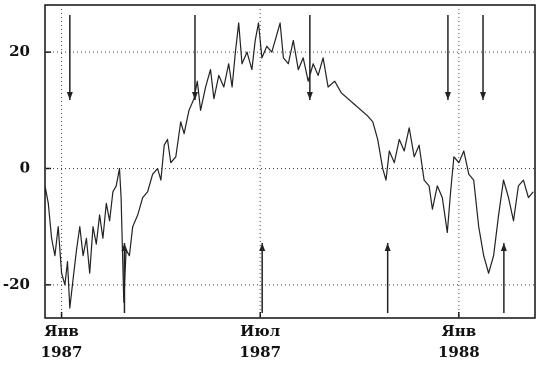 This screenshot has height=370, width=538. What do you see at coordinates (458, 341) in the screenshot?
I see `x-tick-label: Янв 1988` at bounding box center [458, 341].